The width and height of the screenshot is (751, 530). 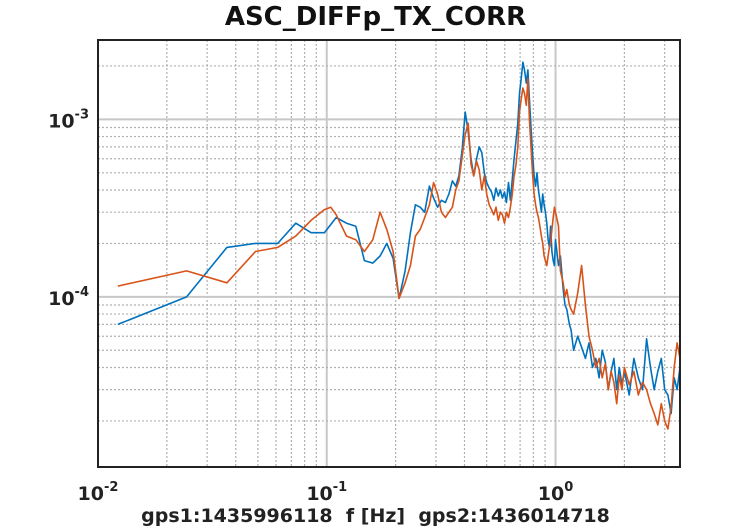 I want to click on chart-title: ASC_DIFFp_TX_CORR, so click(x=375, y=17).